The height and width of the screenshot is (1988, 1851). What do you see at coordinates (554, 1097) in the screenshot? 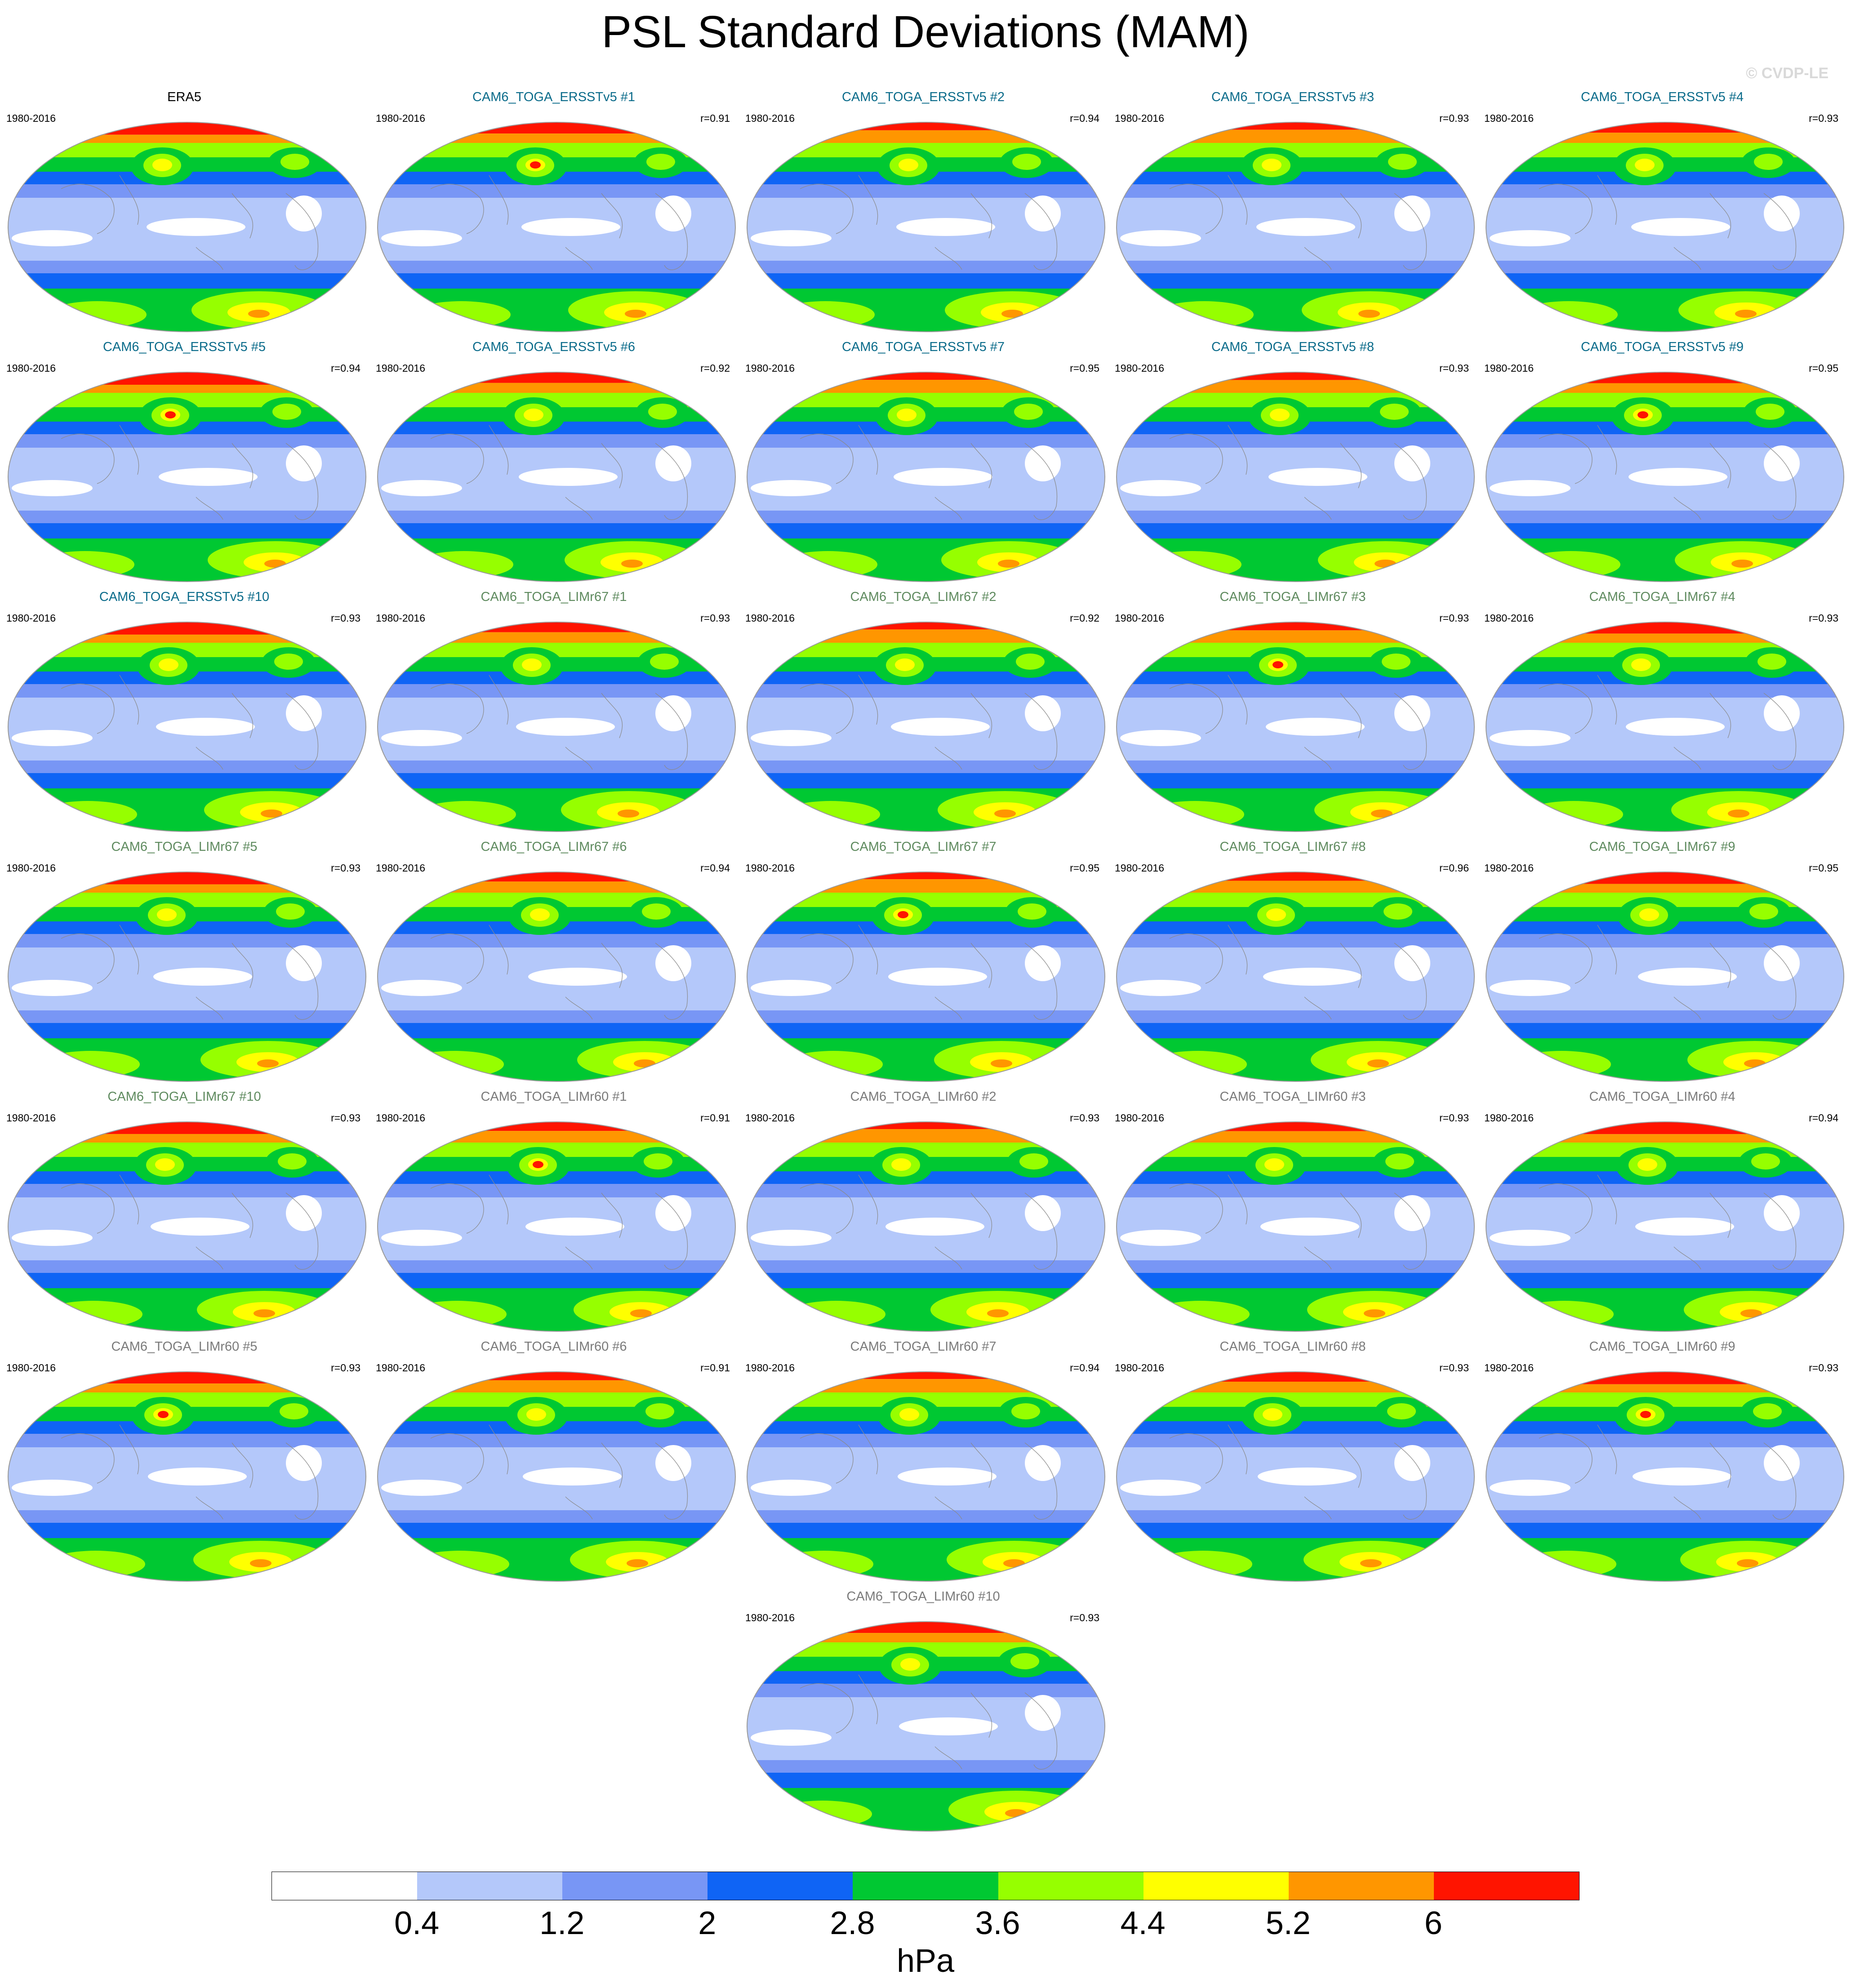
I see `panel-title: CAM6_TOGA_LIMr60 #1` at bounding box center [554, 1097].